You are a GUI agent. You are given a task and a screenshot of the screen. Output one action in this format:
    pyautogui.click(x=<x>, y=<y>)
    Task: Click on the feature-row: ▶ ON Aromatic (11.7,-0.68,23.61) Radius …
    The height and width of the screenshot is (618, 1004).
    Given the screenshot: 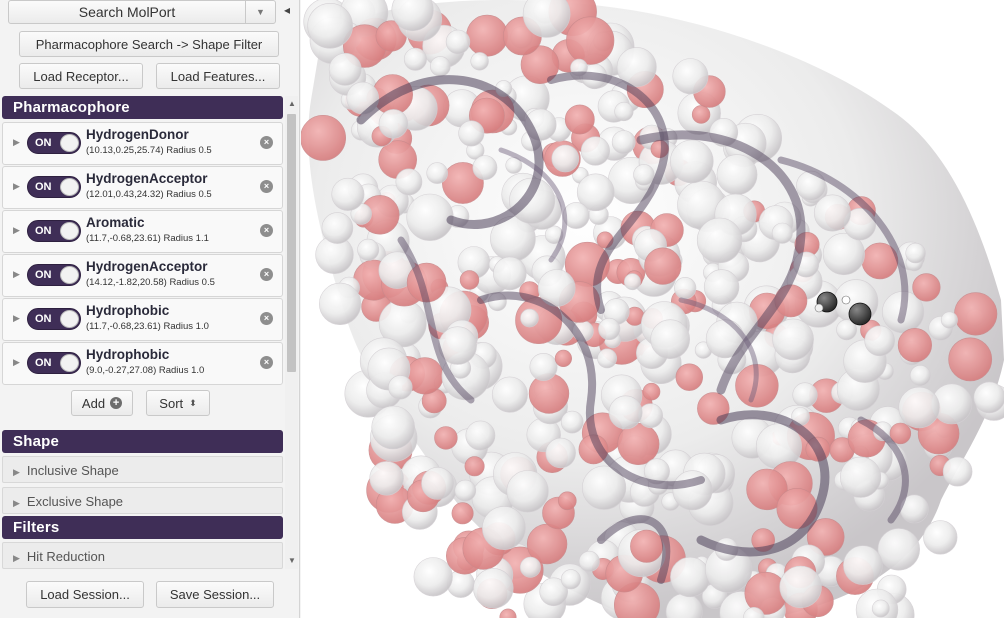 What is the action you would take?
    pyautogui.click(x=142, y=231)
    